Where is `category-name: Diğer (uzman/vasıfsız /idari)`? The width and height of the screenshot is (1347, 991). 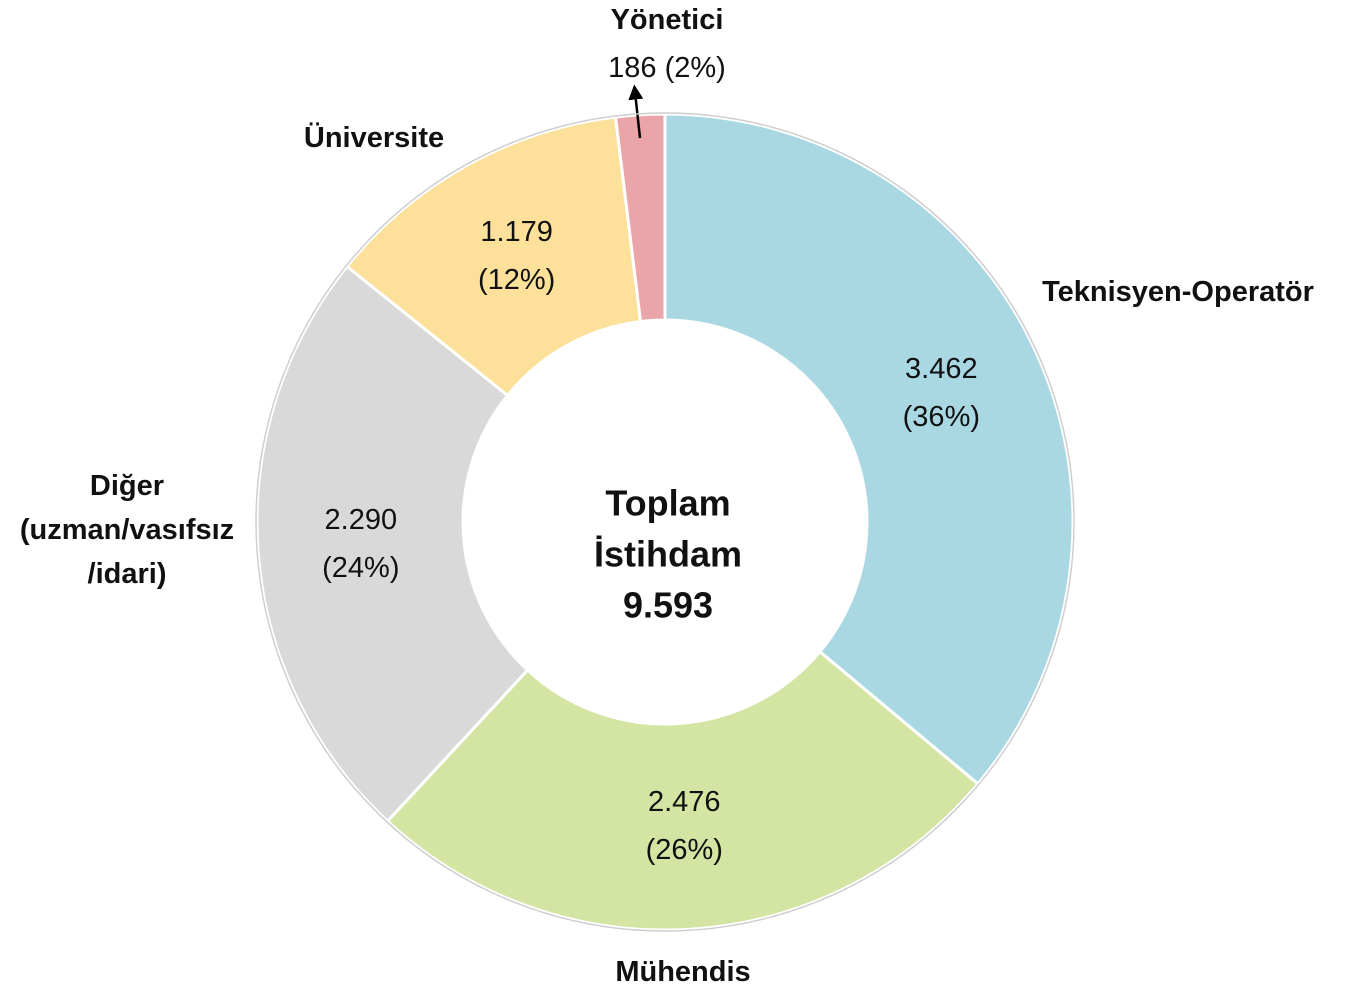
category-name: Diğer (uzman/vasıfsız /idari) is located at coordinates (127, 530).